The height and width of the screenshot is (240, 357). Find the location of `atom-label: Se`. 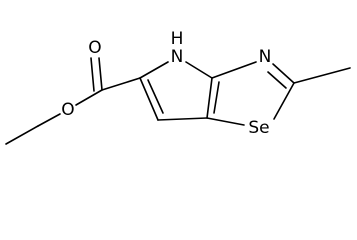

atom-label: Se is located at coordinates (258, 128).